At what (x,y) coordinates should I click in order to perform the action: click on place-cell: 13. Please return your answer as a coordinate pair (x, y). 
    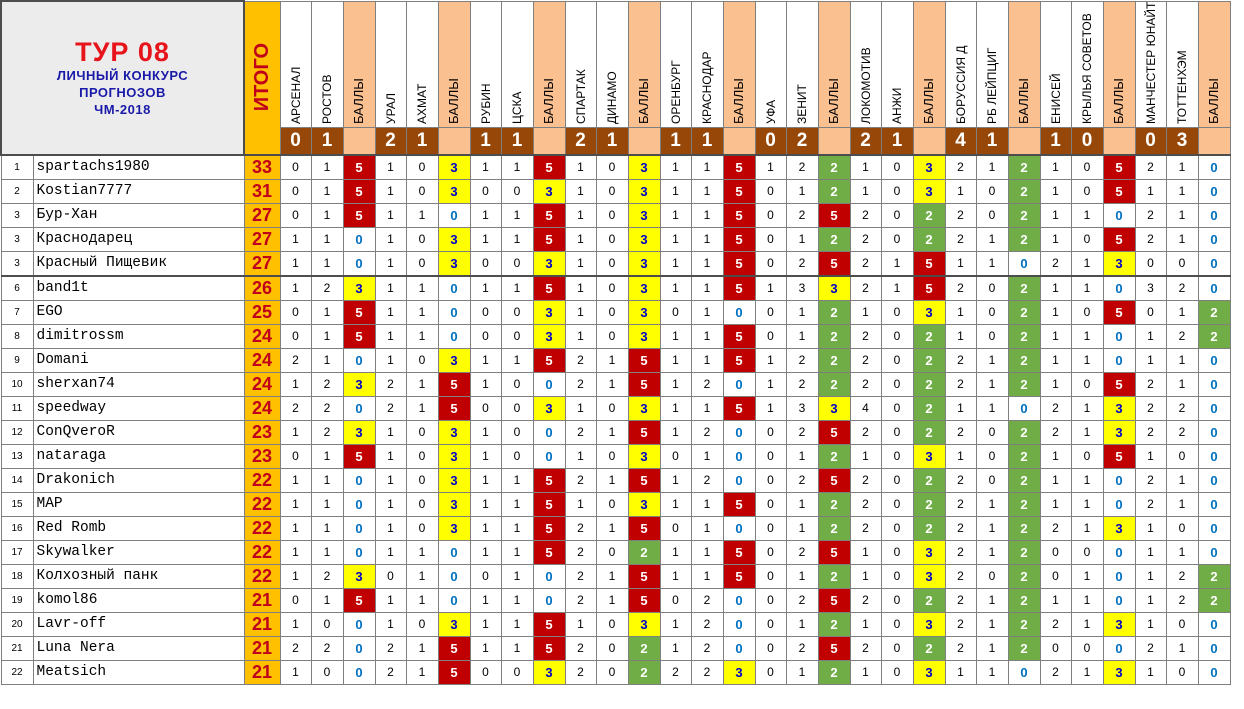
    Looking at the image, I should click on (17, 456).